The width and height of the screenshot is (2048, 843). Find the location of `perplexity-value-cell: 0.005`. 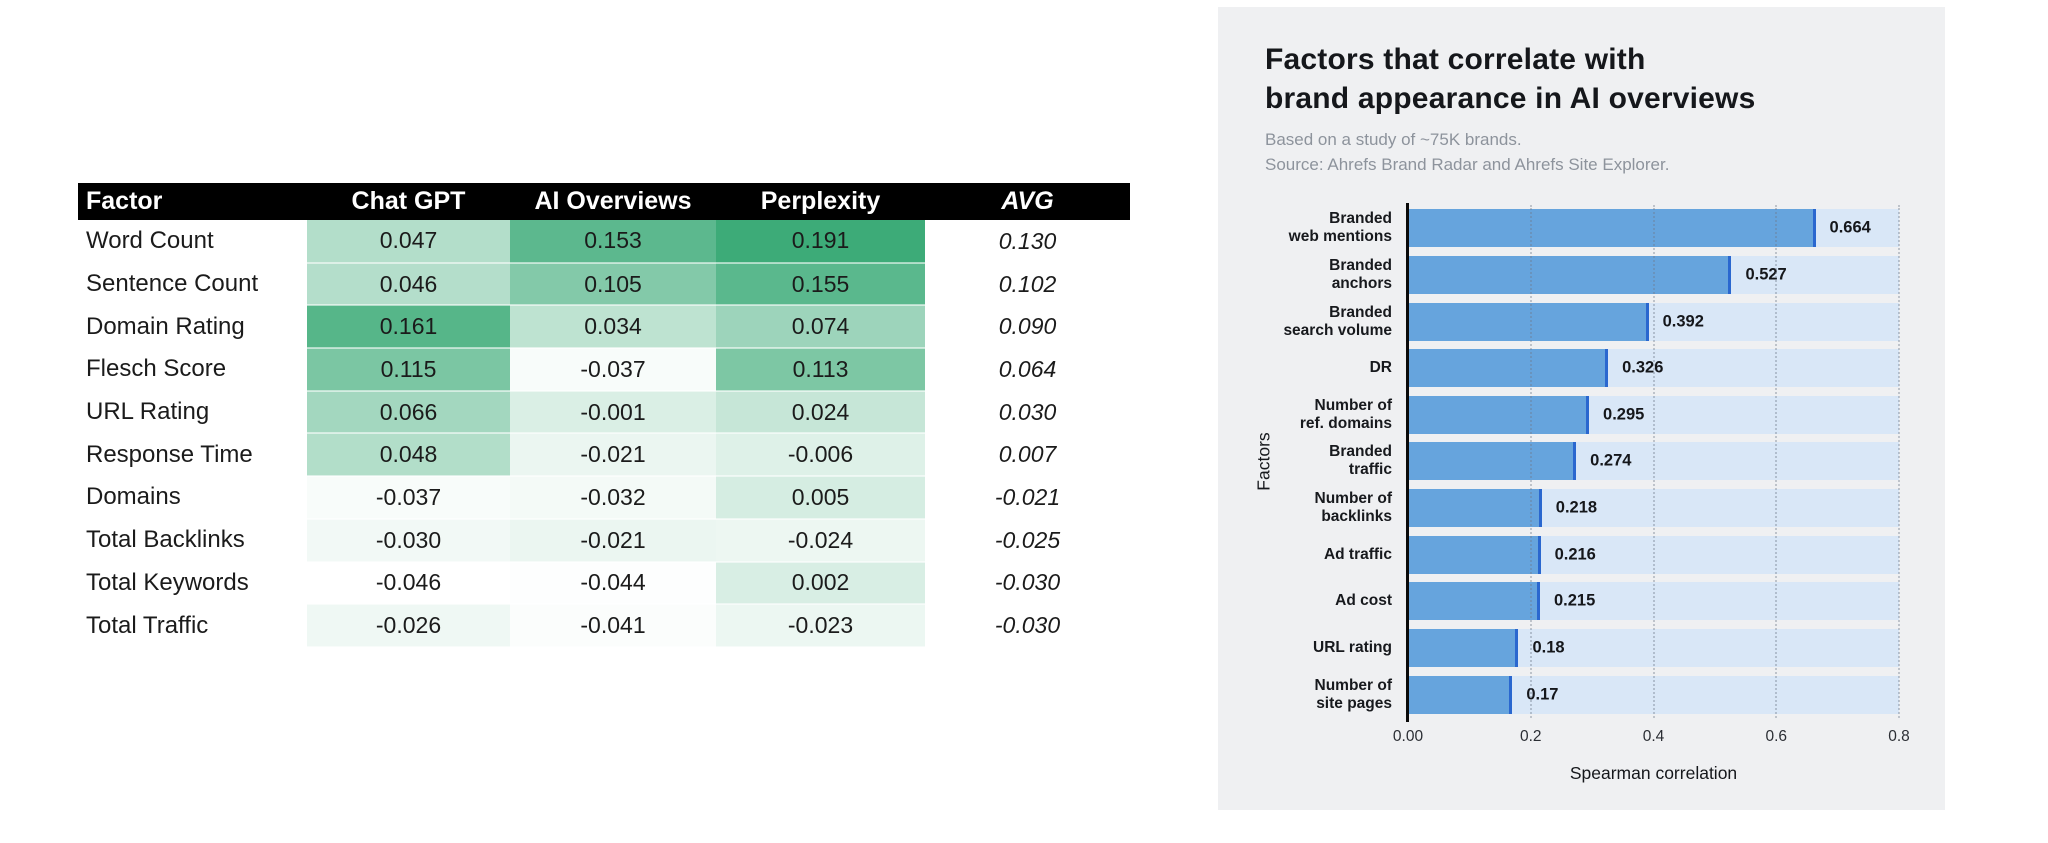

perplexity-value-cell: 0.005 is located at coordinates (820, 498).